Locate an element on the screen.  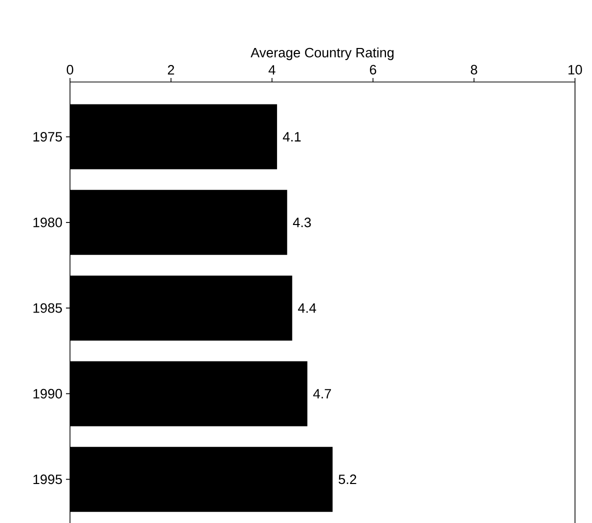
x-axis-title: Average Country Rating is located at coordinates (322, 53).